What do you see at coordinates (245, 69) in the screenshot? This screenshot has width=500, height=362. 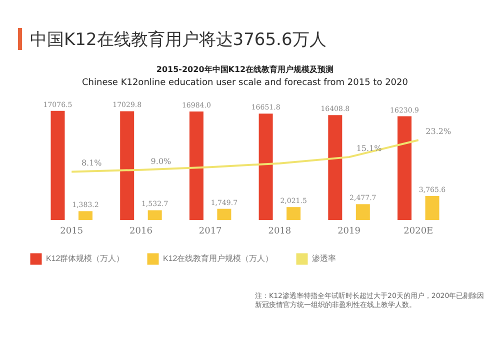 I see `chart-subtitle: 2015-2020年中国K12在线教育用户规模及预测` at bounding box center [245, 69].